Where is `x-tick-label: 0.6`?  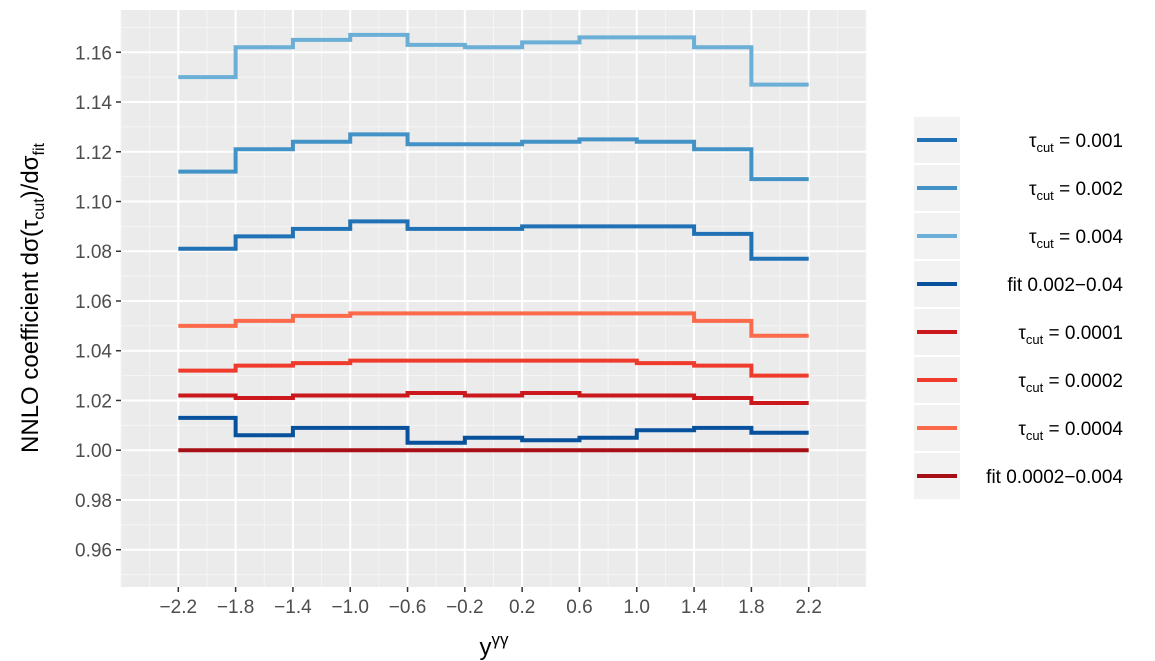 x-tick-label: 0.6 is located at coordinates (579, 607).